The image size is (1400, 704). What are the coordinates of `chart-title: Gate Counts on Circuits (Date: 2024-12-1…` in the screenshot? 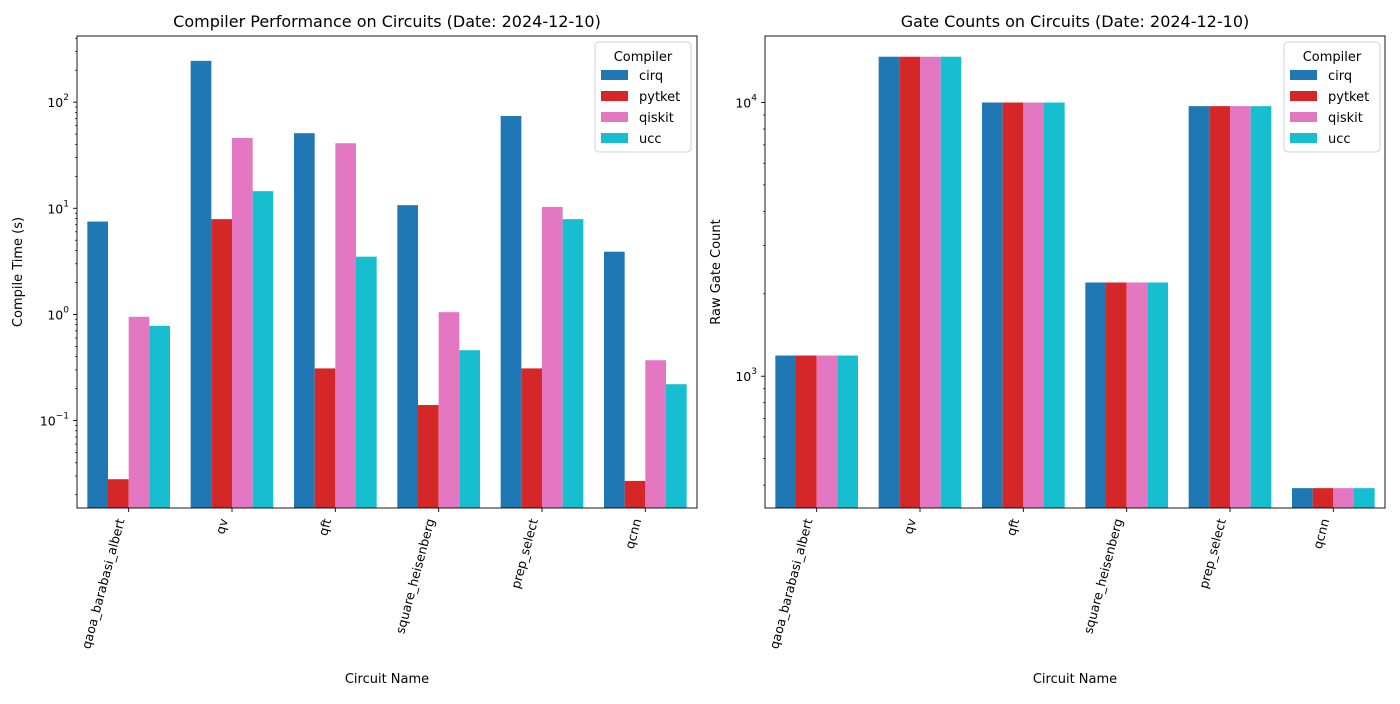 It's located at (1075, 21).